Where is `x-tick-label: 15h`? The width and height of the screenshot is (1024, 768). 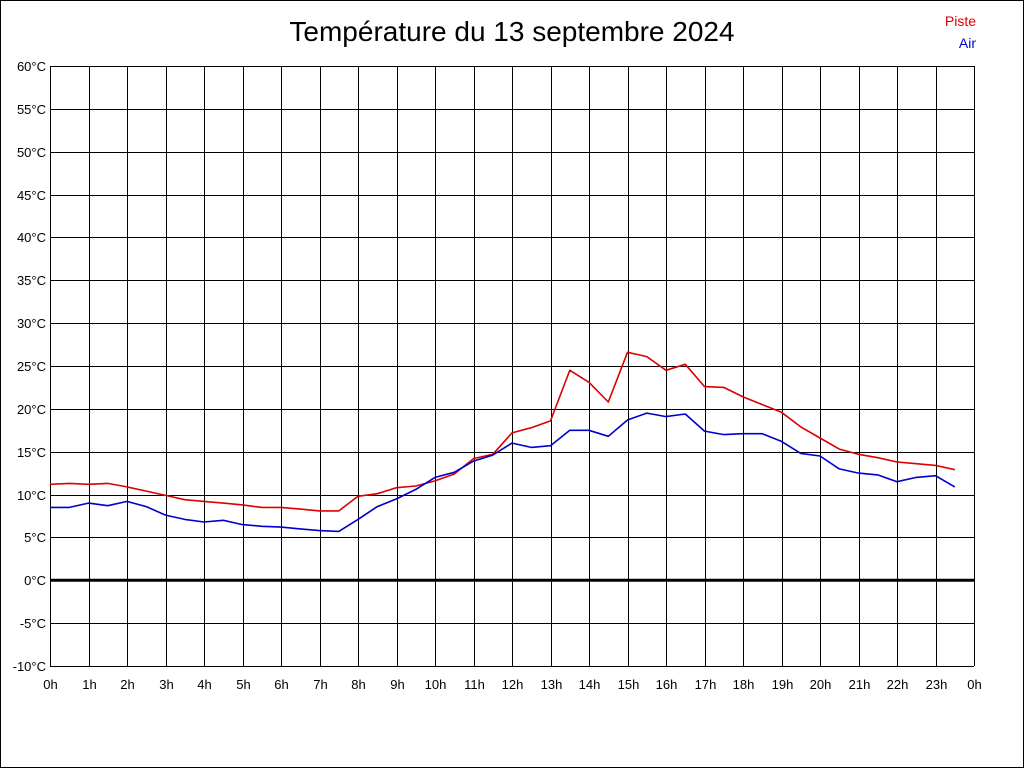
x-tick-label: 15h is located at coordinates (629, 684).